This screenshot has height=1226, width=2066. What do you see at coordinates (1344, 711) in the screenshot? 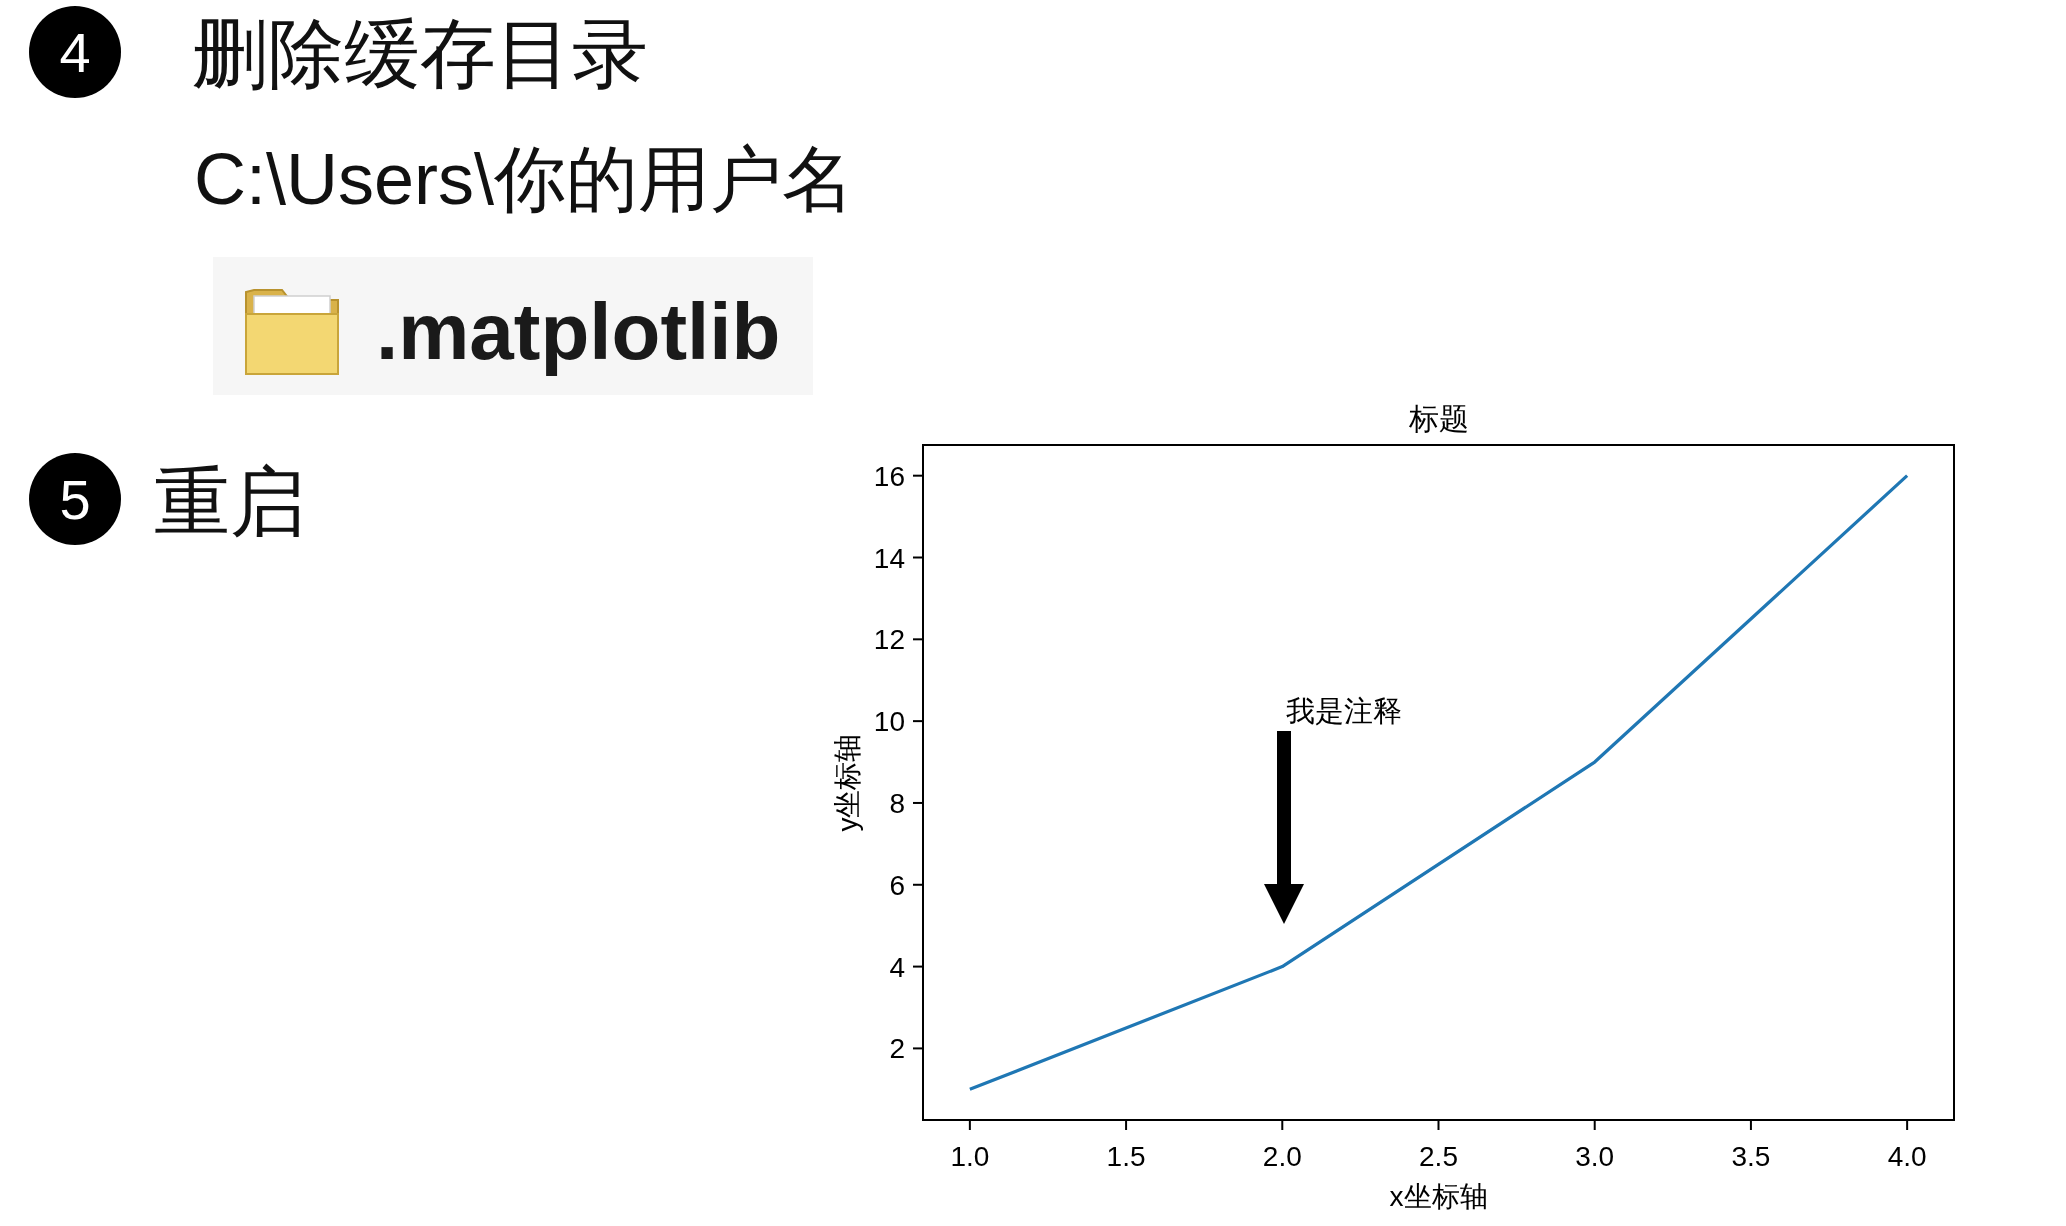
I see `annotation: 我是注释` at bounding box center [1344, 711].